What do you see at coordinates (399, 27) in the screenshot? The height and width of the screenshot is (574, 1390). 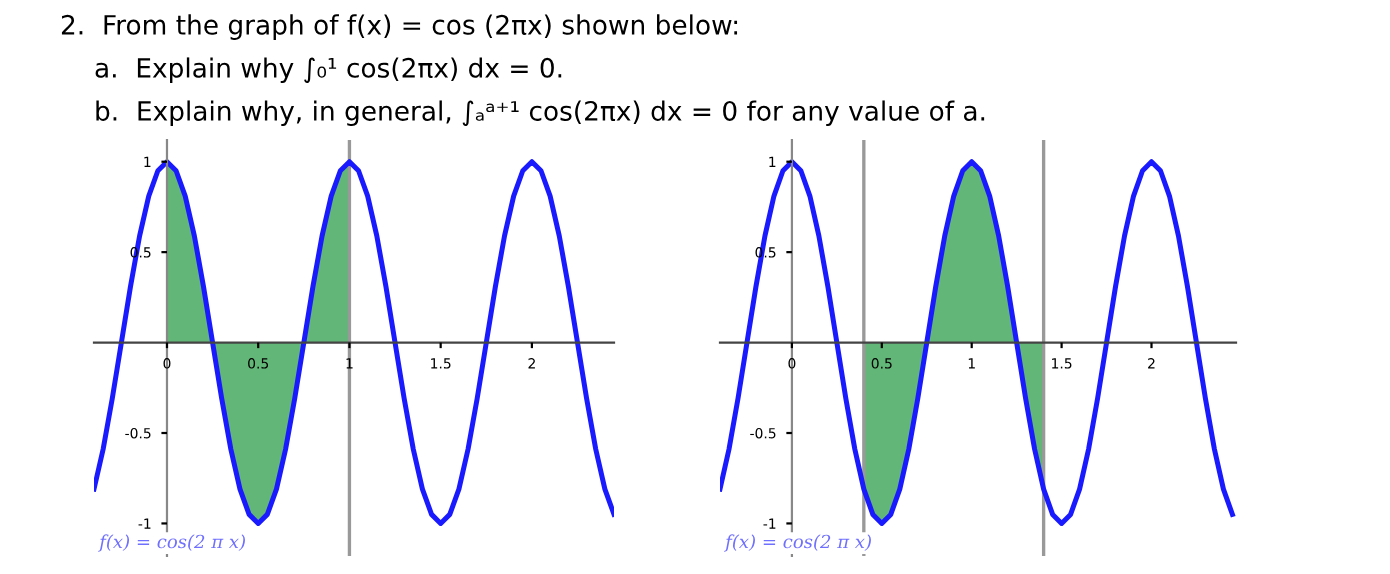 I see `text: 2. From the graph of f(x) = cos (2πx) shown below:` at bounding box center [399, 27].